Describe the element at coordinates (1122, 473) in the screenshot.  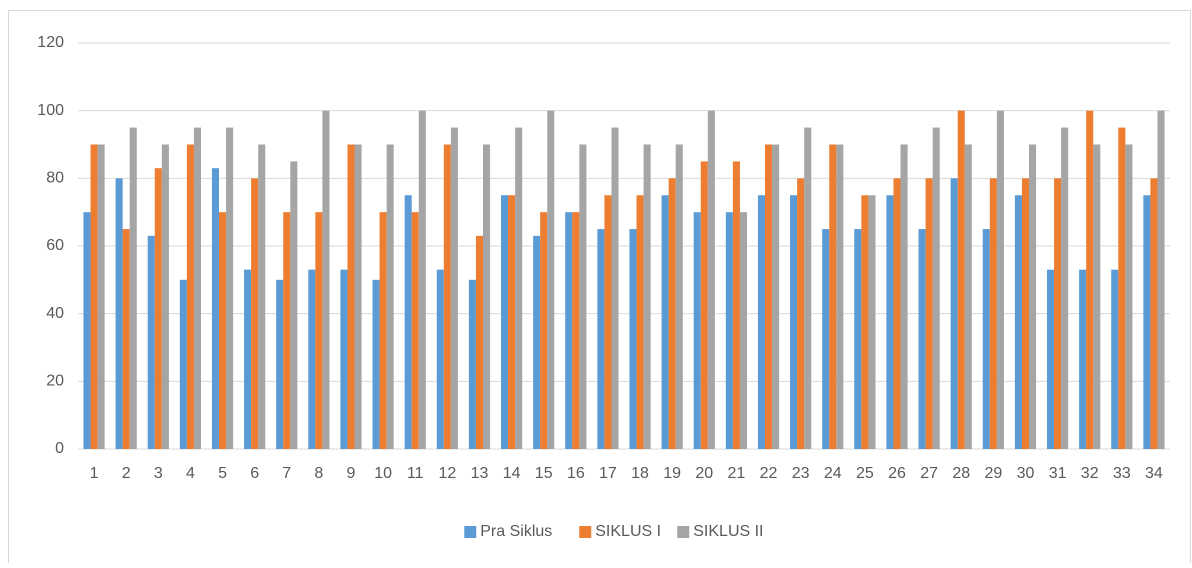
I see `x-tick-label: 33` at that location.